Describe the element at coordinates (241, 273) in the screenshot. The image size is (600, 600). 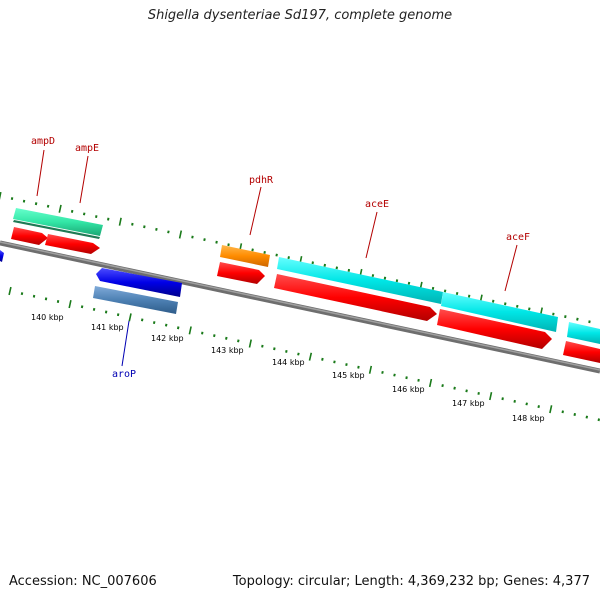
I see `gene-pdhR` at that location.